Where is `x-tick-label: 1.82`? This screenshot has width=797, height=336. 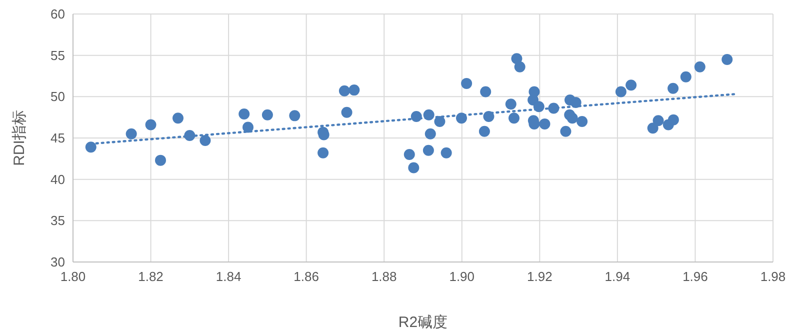
x-tick-label: 1.82 is located at coordinates (151, 276).